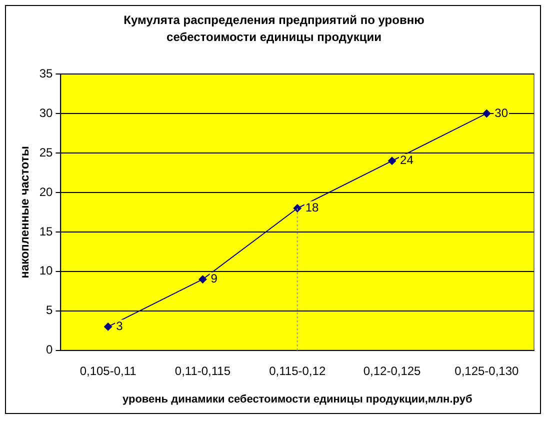  Describe the element at coordinates (46, 113) in the screenshot. I see `y-tick-label: 30` at that location.